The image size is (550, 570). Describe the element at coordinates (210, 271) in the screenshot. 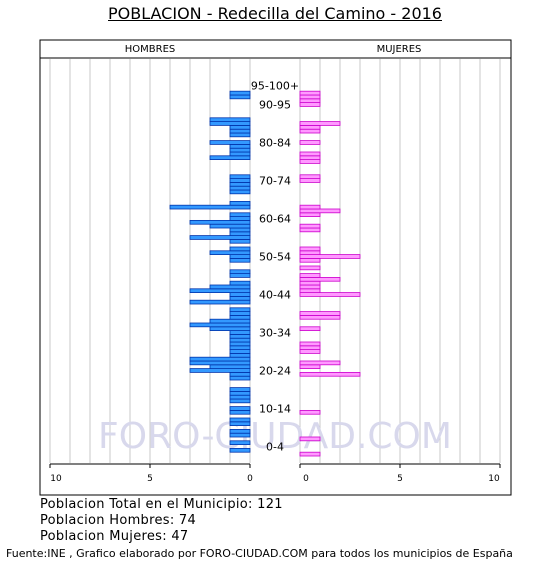

I see `hombres-bars` at that location.